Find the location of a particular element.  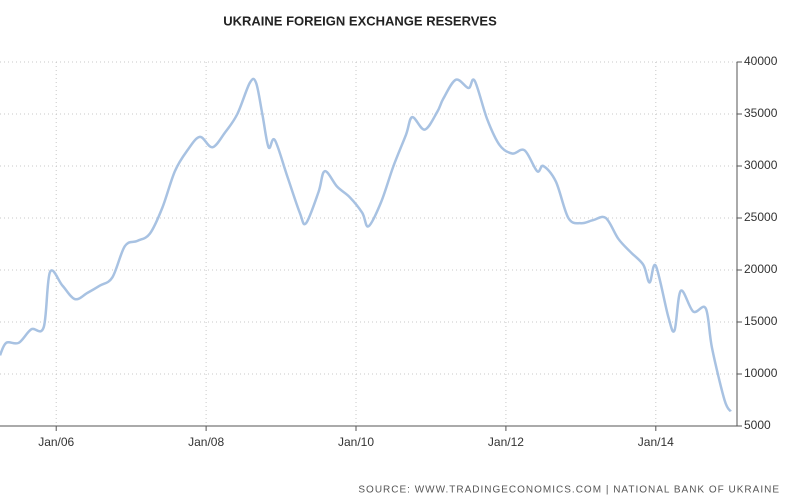

y-tick-label: 30000 is located at coordinates (761, 165).